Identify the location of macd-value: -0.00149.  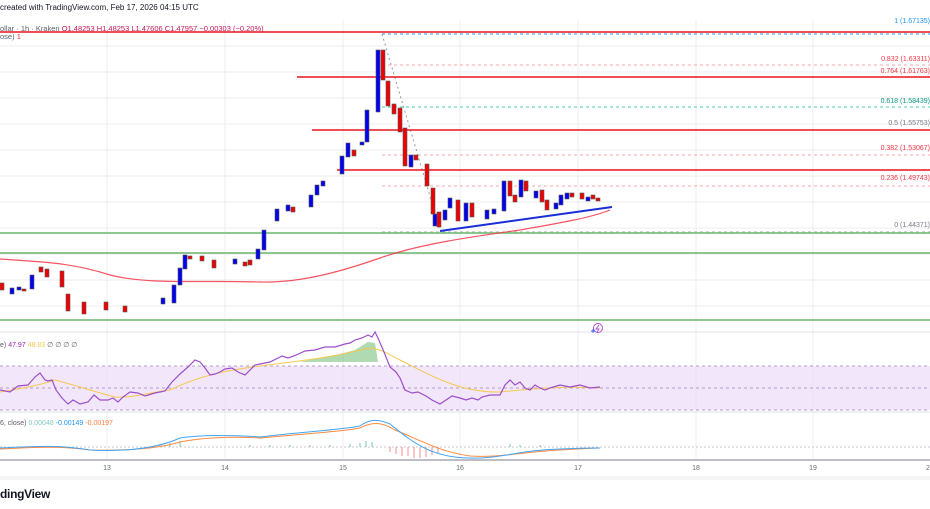
(69, 423).